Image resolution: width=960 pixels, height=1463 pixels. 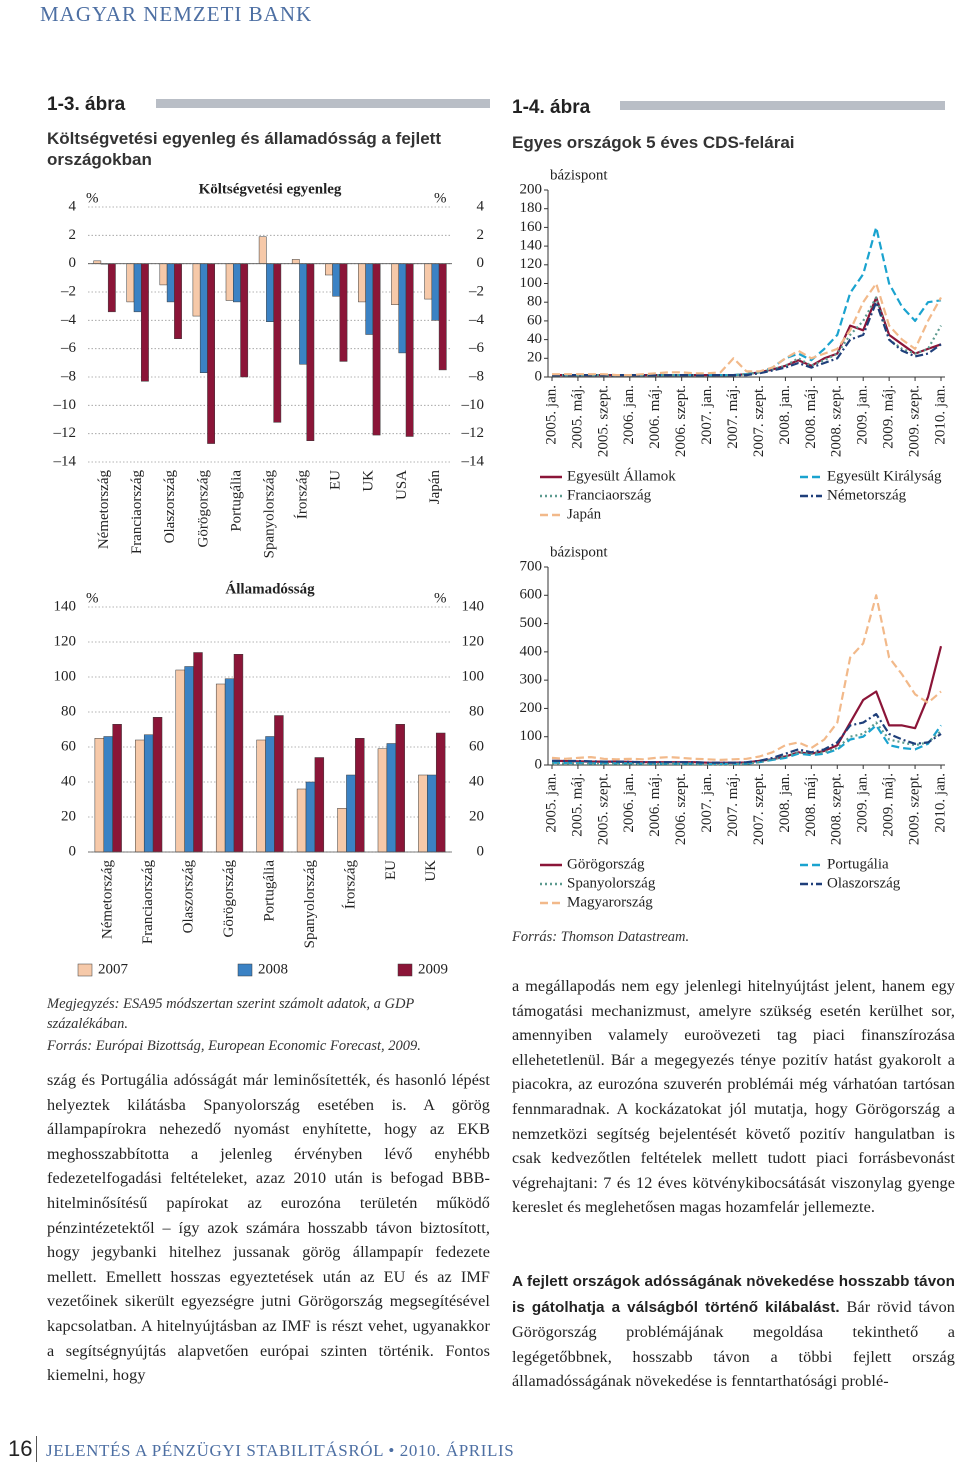 What do you see at coordinates (551, 107) in the screenshot?
I see `figure-label: 1-4. ábra` at bounding box center [551, 107].